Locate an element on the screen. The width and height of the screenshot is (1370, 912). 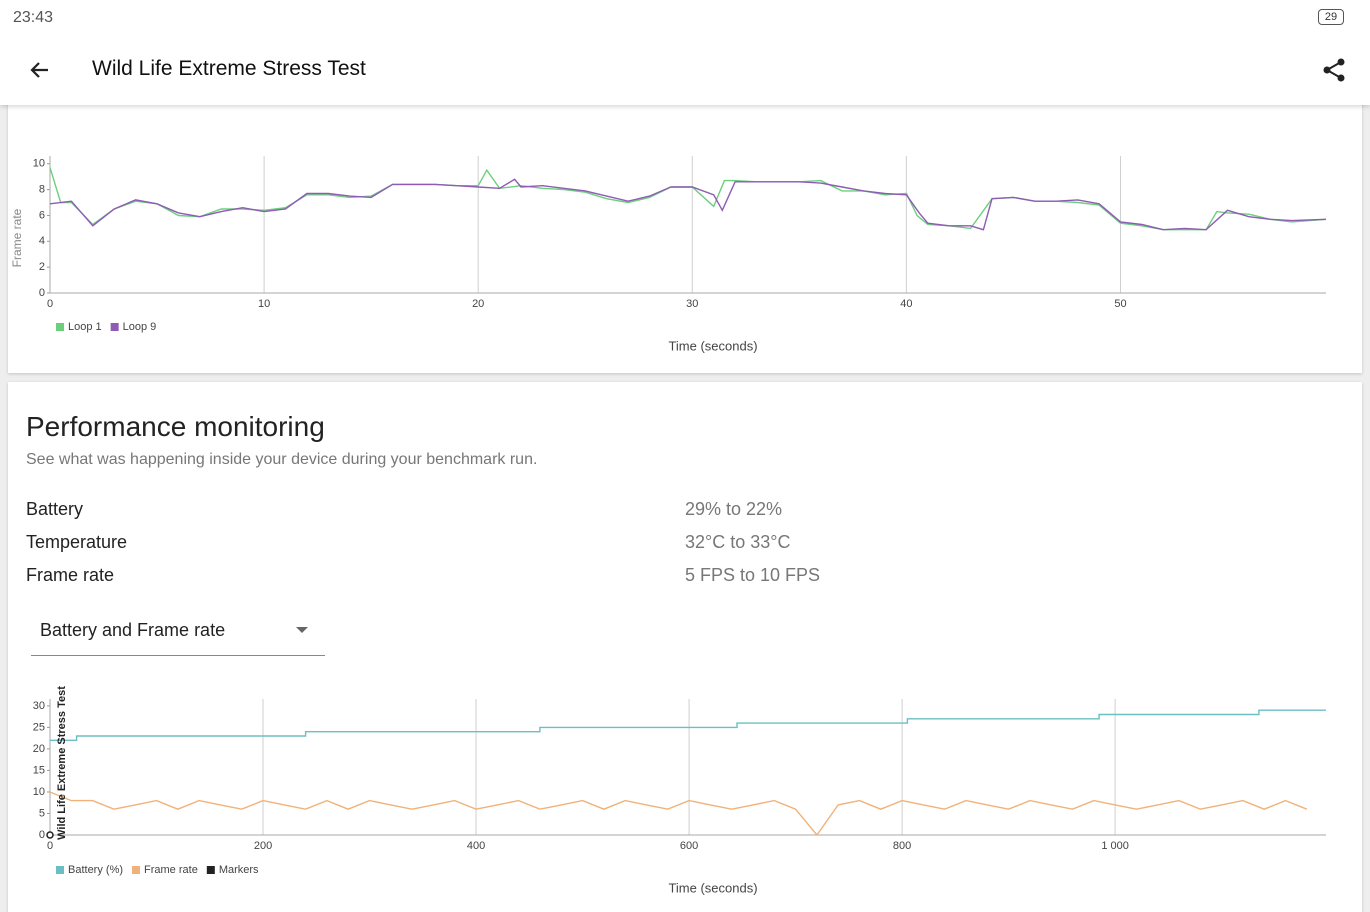
y-tick-label: 4 is located at coordinates (42, 241).